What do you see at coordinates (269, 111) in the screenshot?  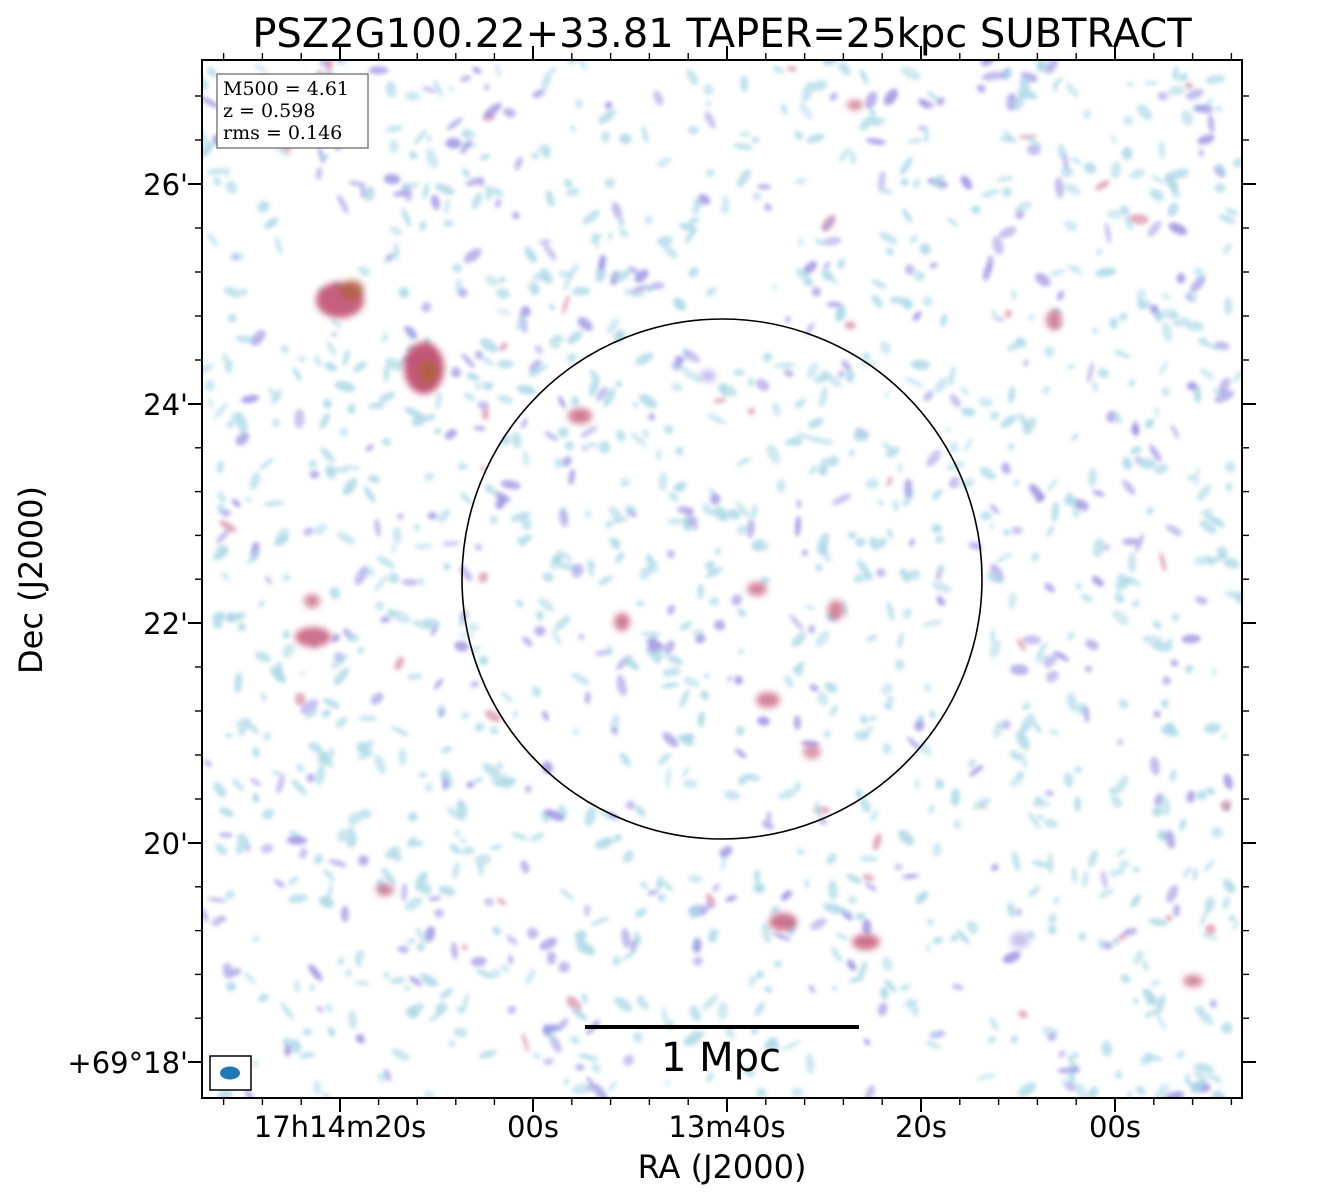 I see `info-redshift: z = 0.598` at bounding box center [269, 111].